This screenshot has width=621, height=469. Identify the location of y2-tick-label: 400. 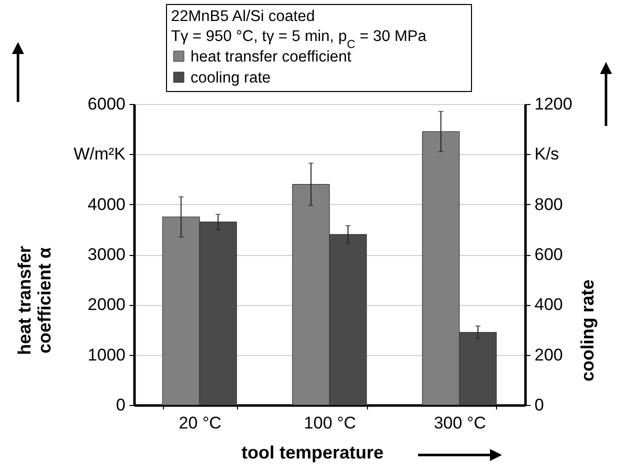
(548, 304).